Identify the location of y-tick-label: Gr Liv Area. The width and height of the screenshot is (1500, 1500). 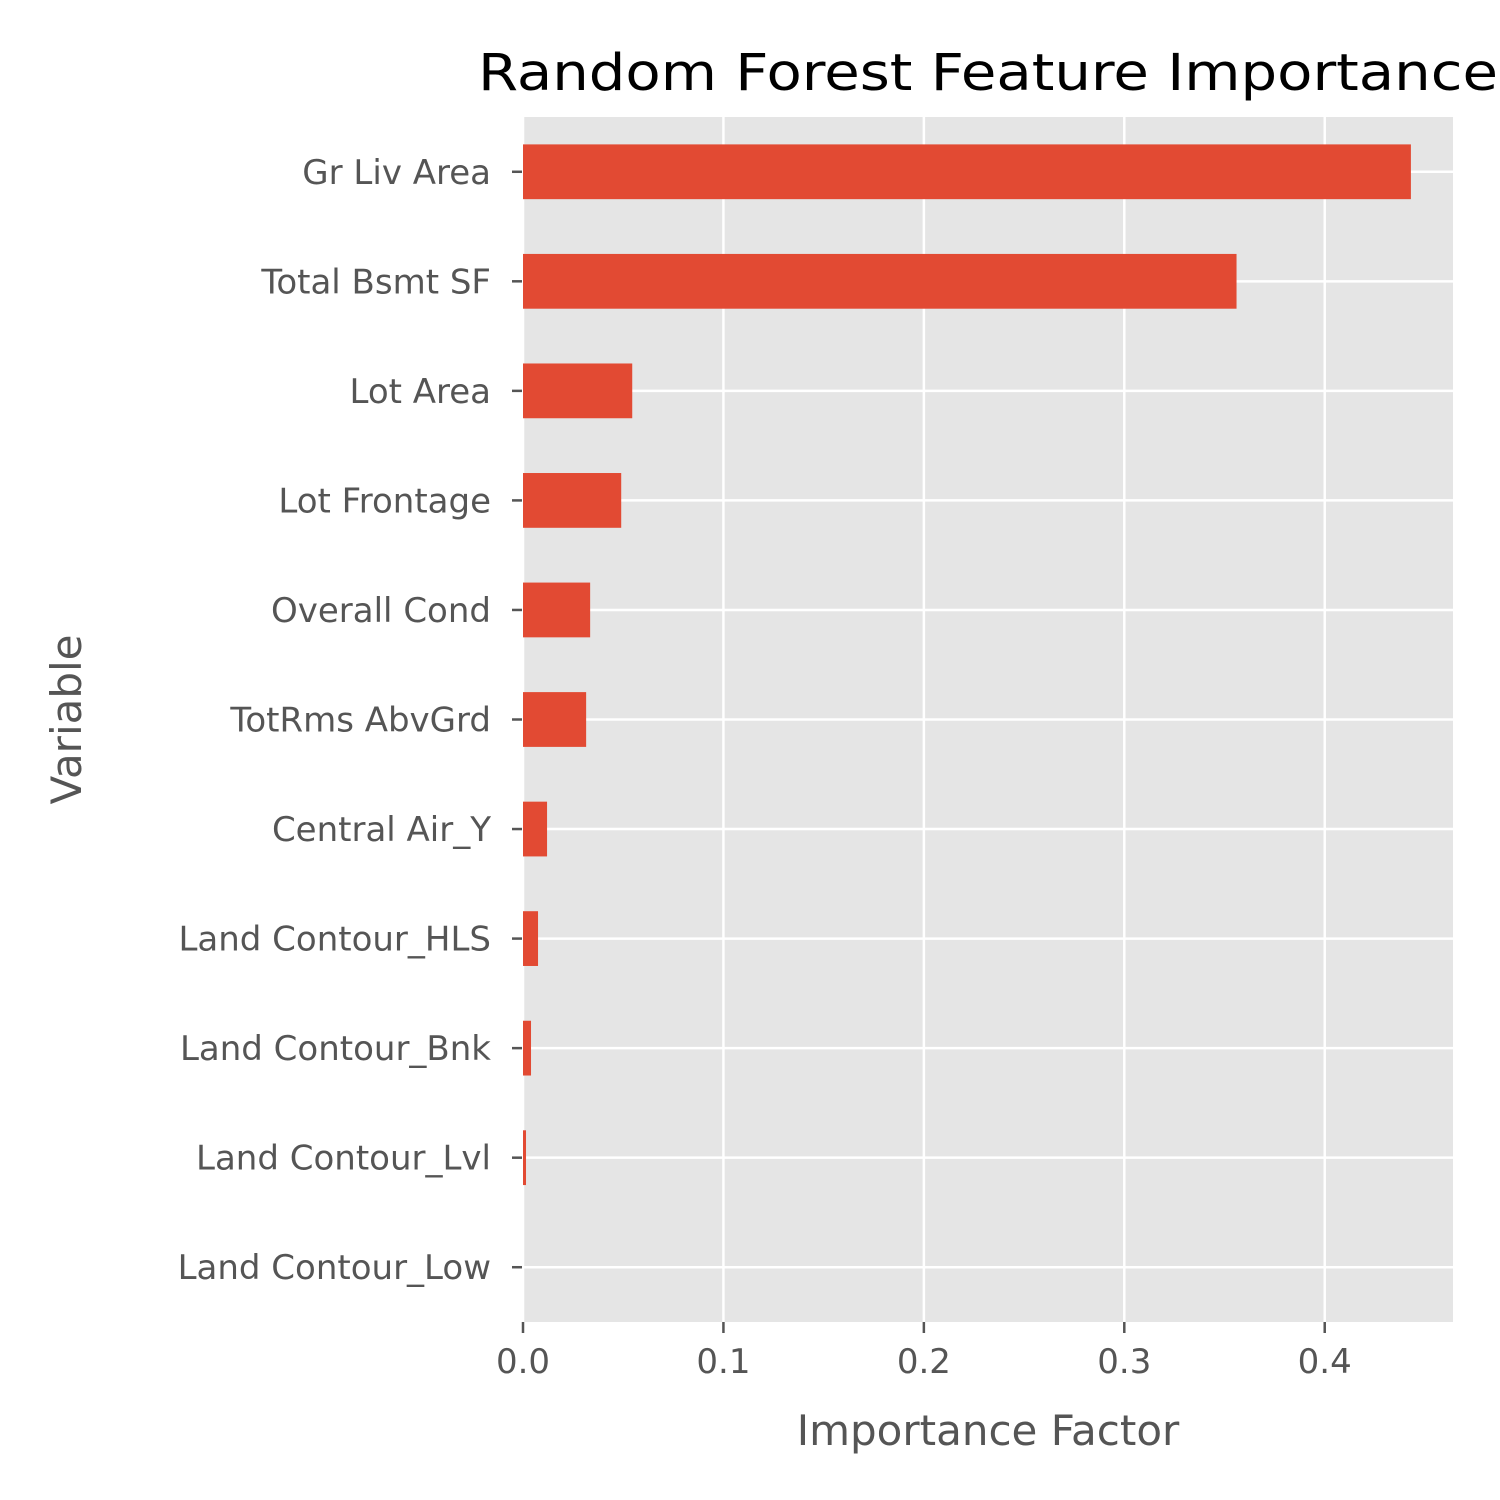
(396, 173).